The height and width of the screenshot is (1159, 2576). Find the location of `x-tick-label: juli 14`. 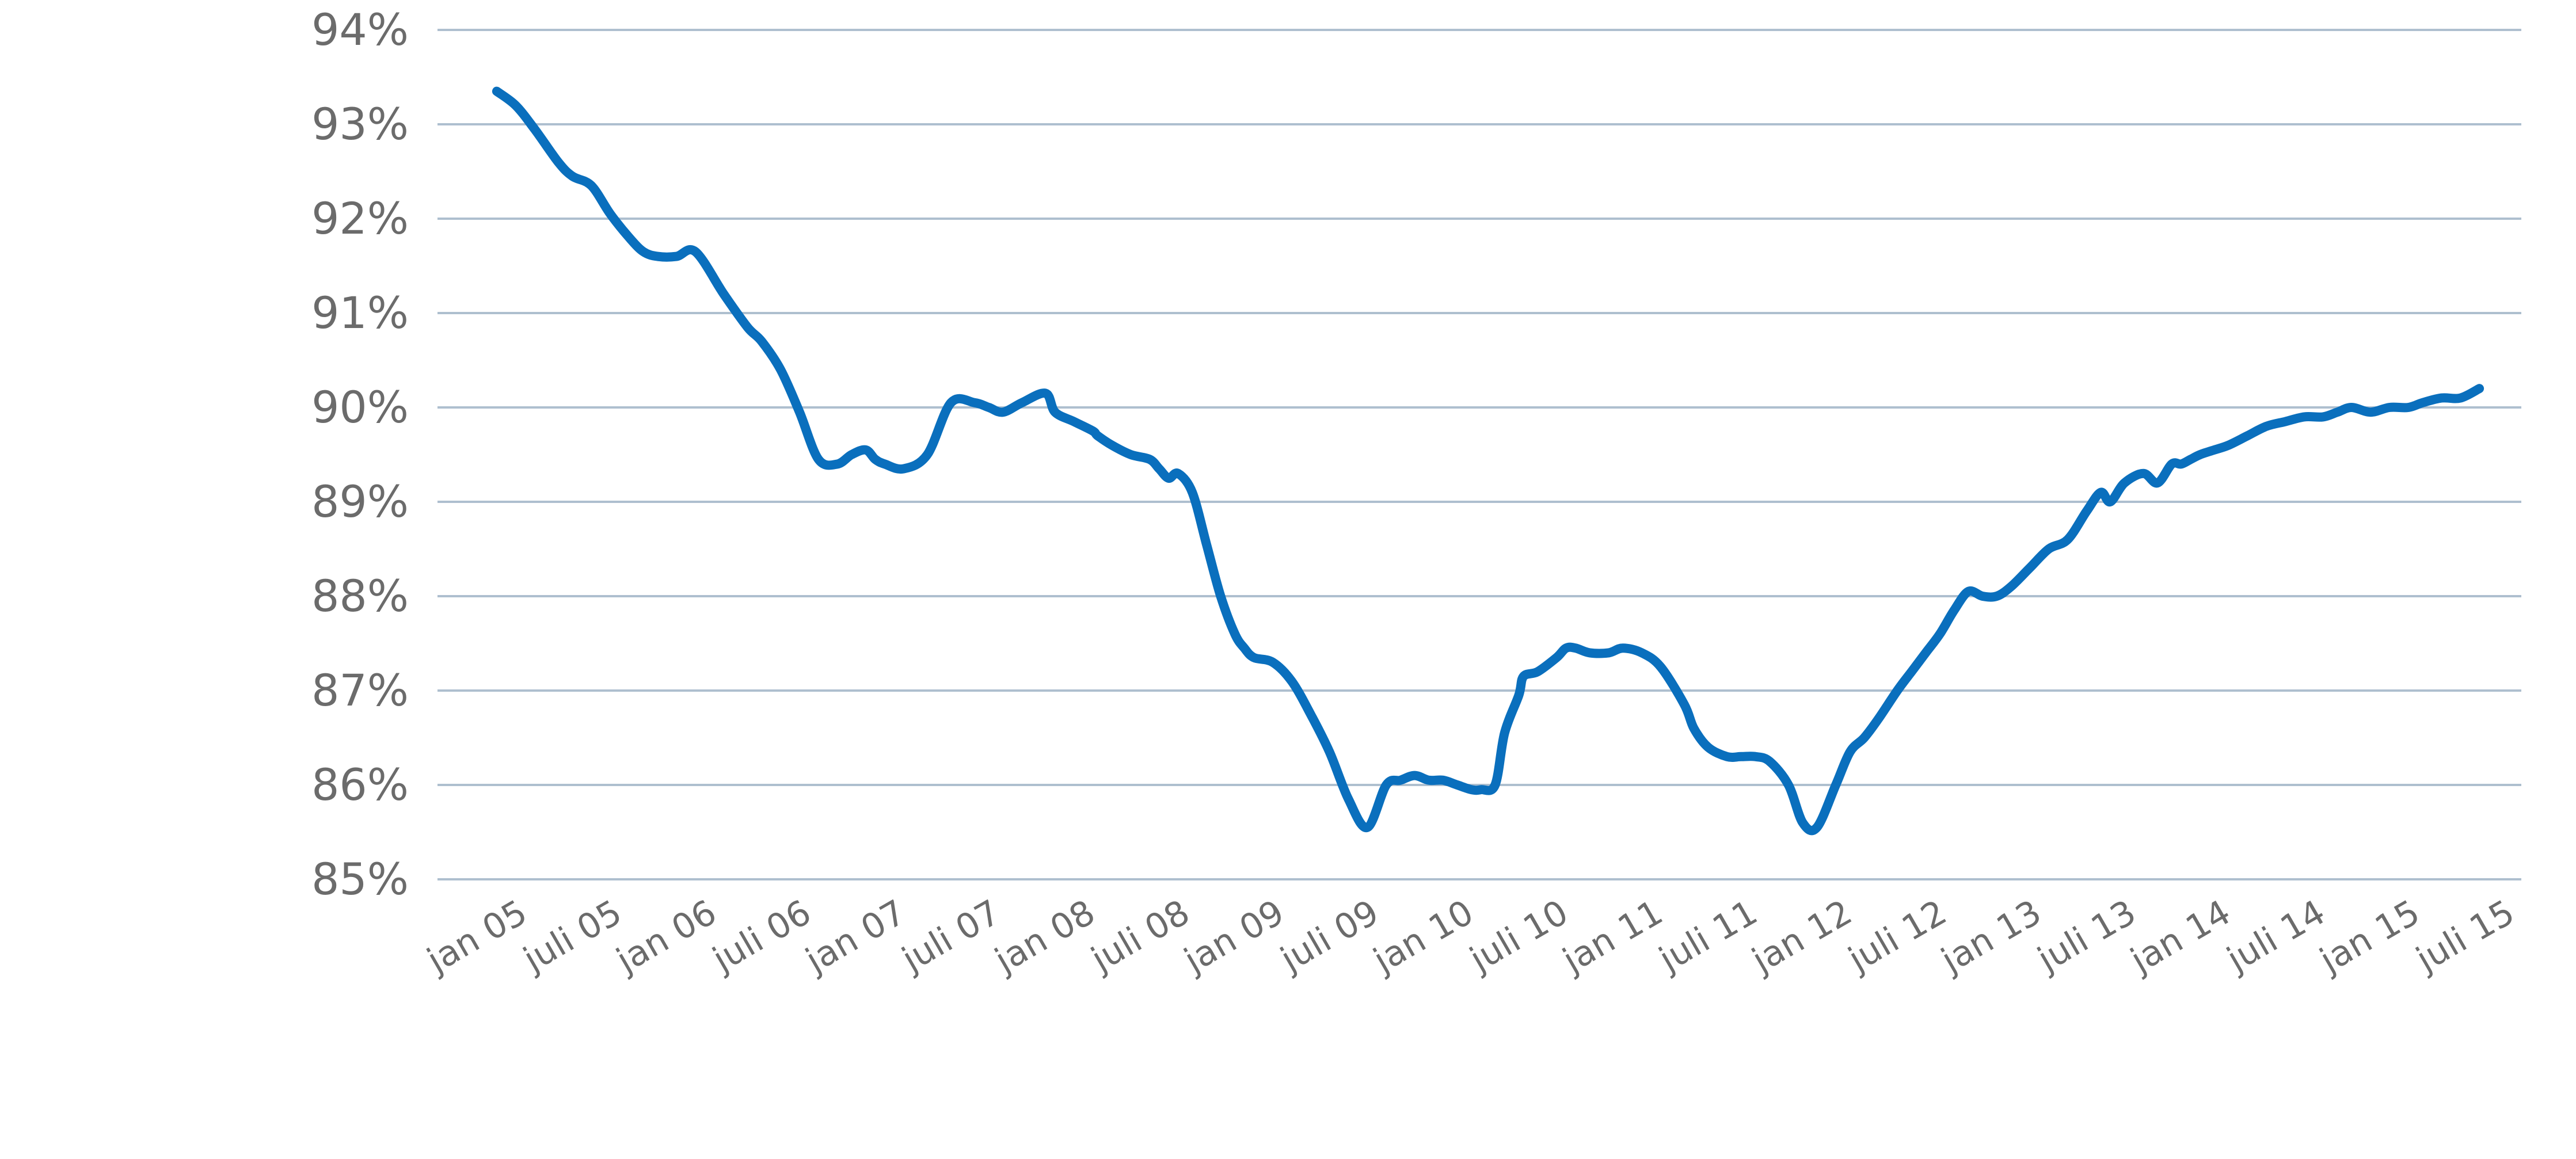

x-tick-label: juli 14 is located at coordinates (2276, 936).